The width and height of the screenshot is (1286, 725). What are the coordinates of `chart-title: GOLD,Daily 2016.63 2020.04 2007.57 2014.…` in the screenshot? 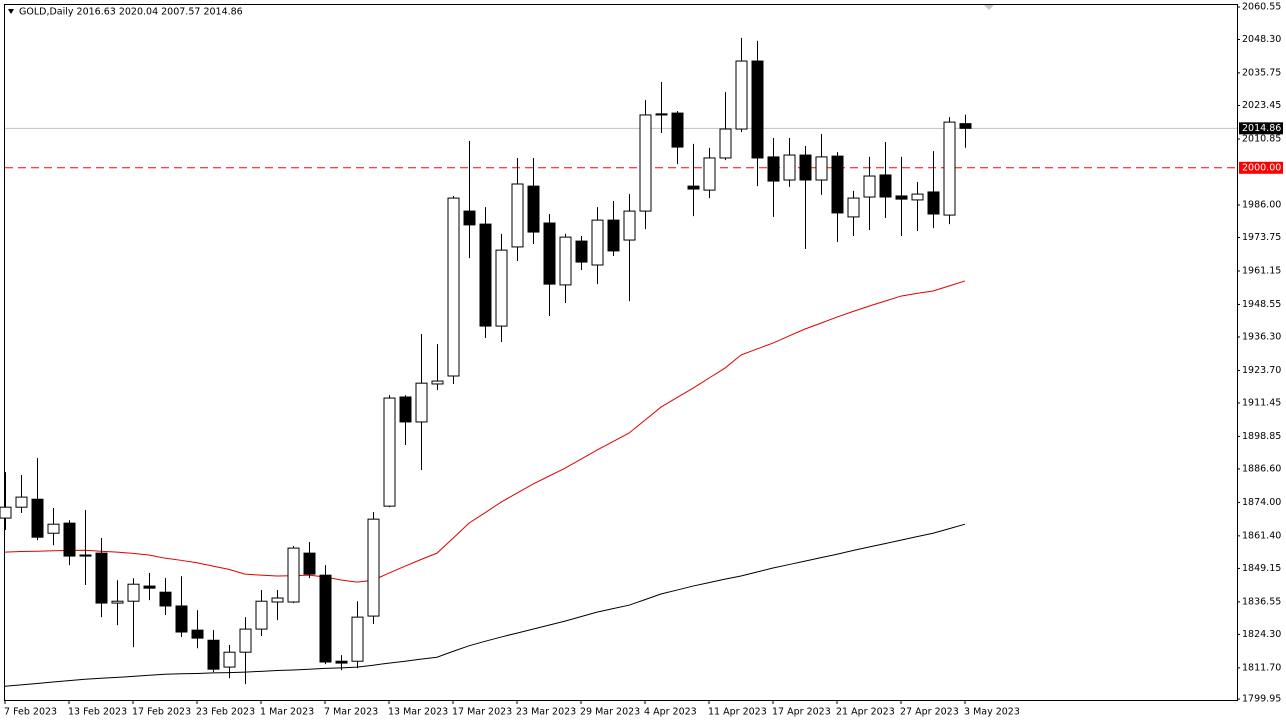 It's located at (131, 12).